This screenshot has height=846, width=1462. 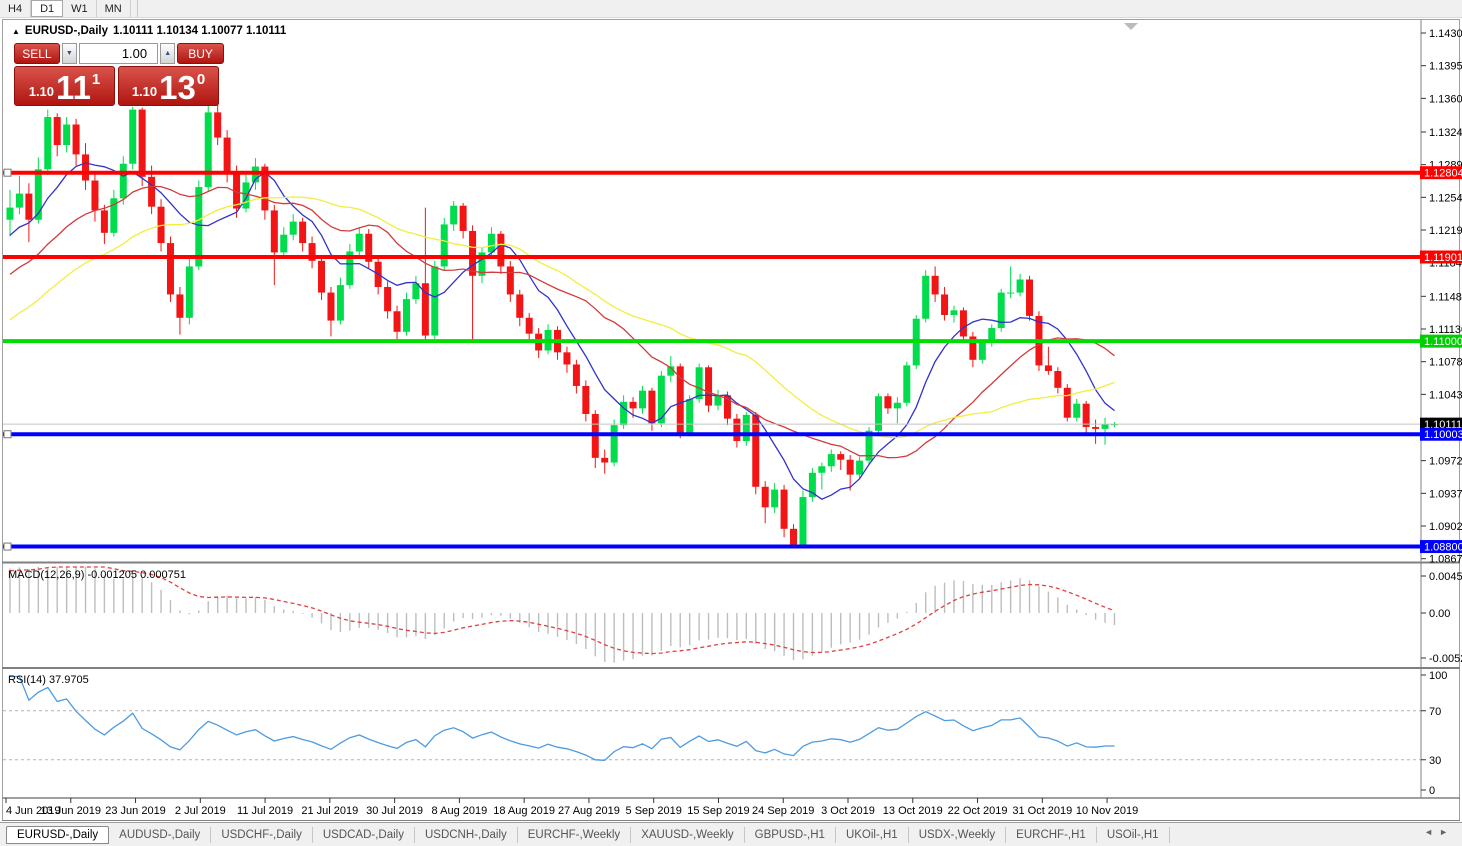 What do you see at coordinates (1445, 527) in the screenshot?
I see `price-axis-label: 1.09020` at bounding box center [1445, 527].